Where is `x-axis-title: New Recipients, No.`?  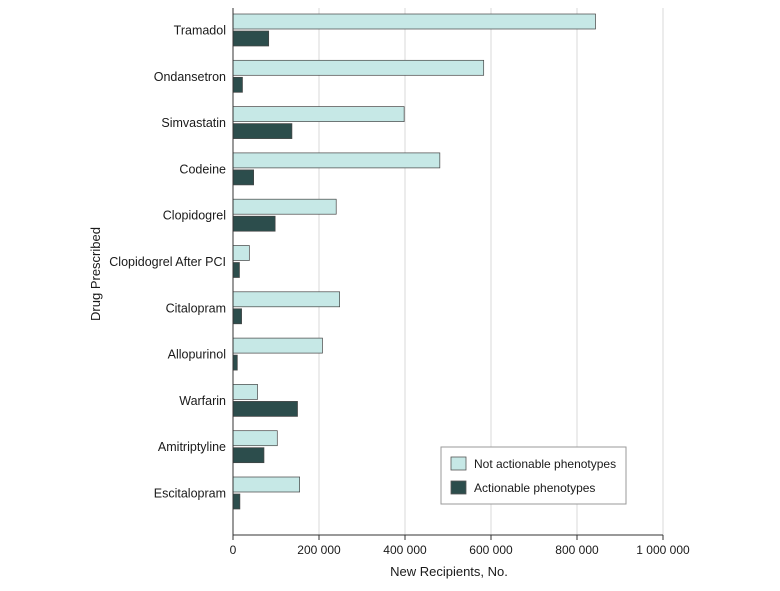 x-axis-title: New Recipients, No. is located at coordinates (449, 571).